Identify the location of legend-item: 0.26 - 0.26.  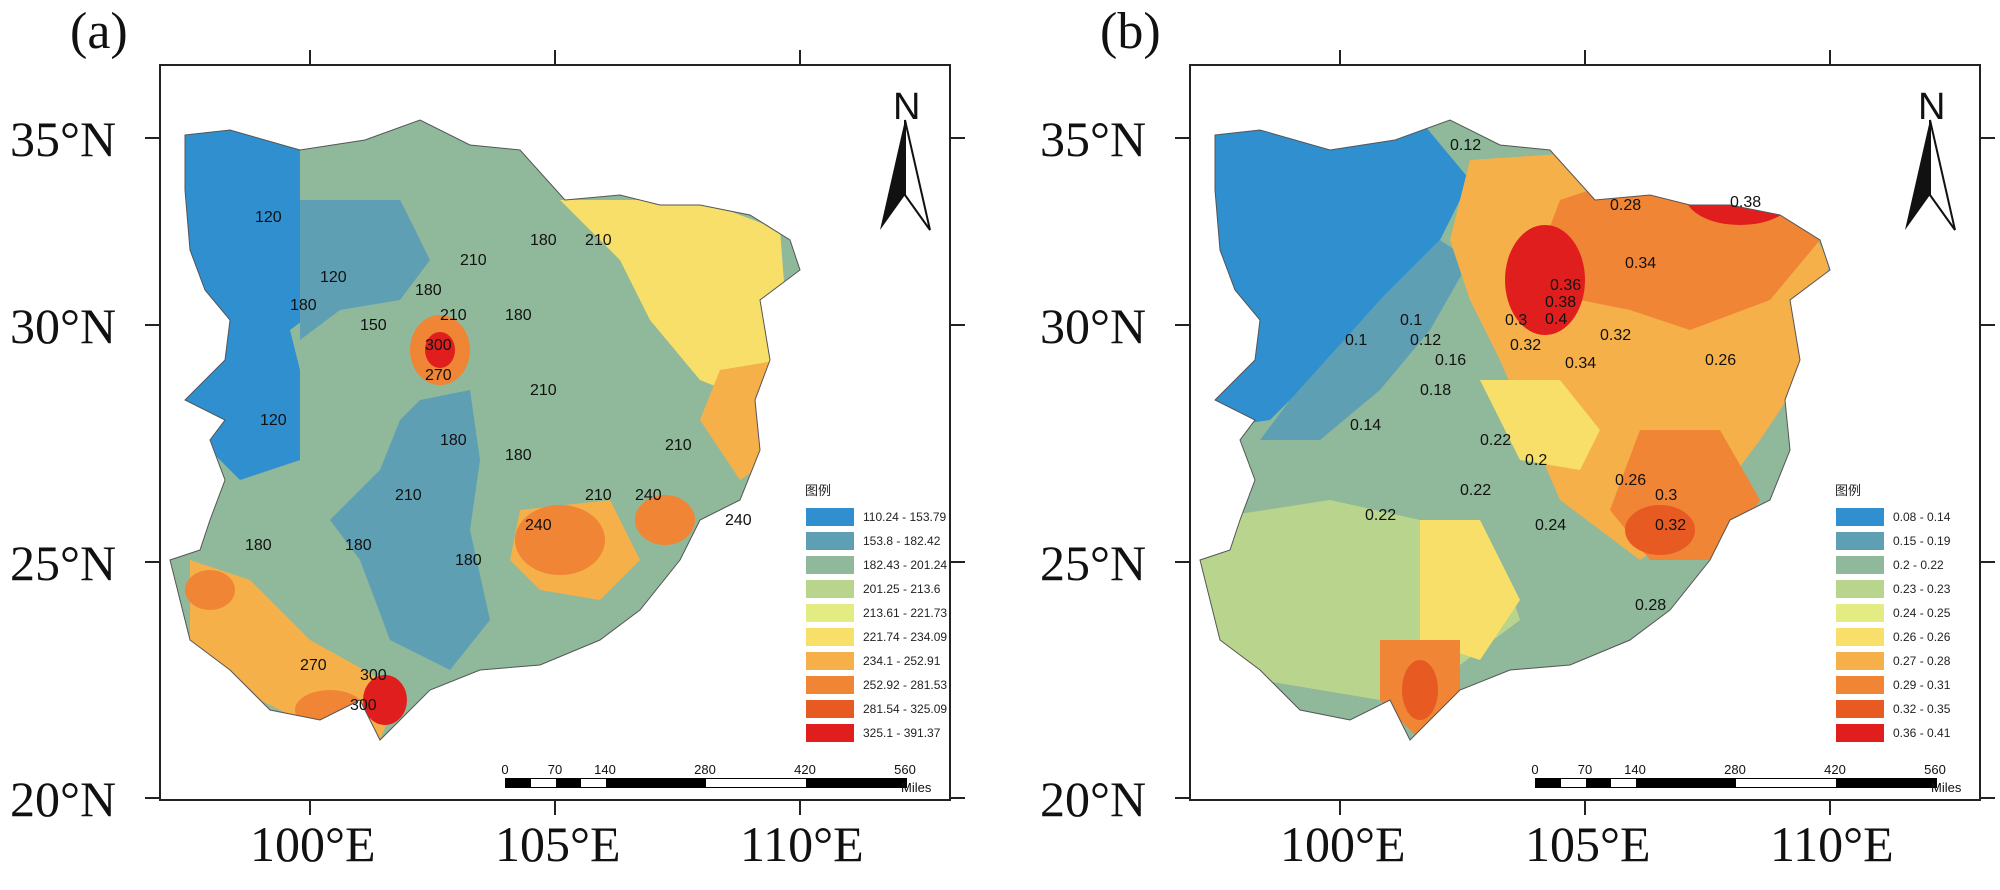
(1917, 637).